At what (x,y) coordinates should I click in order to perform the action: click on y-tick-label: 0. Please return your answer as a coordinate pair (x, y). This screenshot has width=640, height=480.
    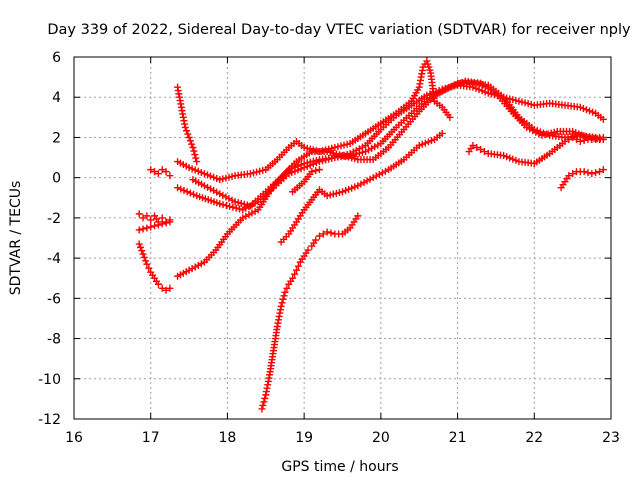
    Looking at the image, I should click on (56, 179).